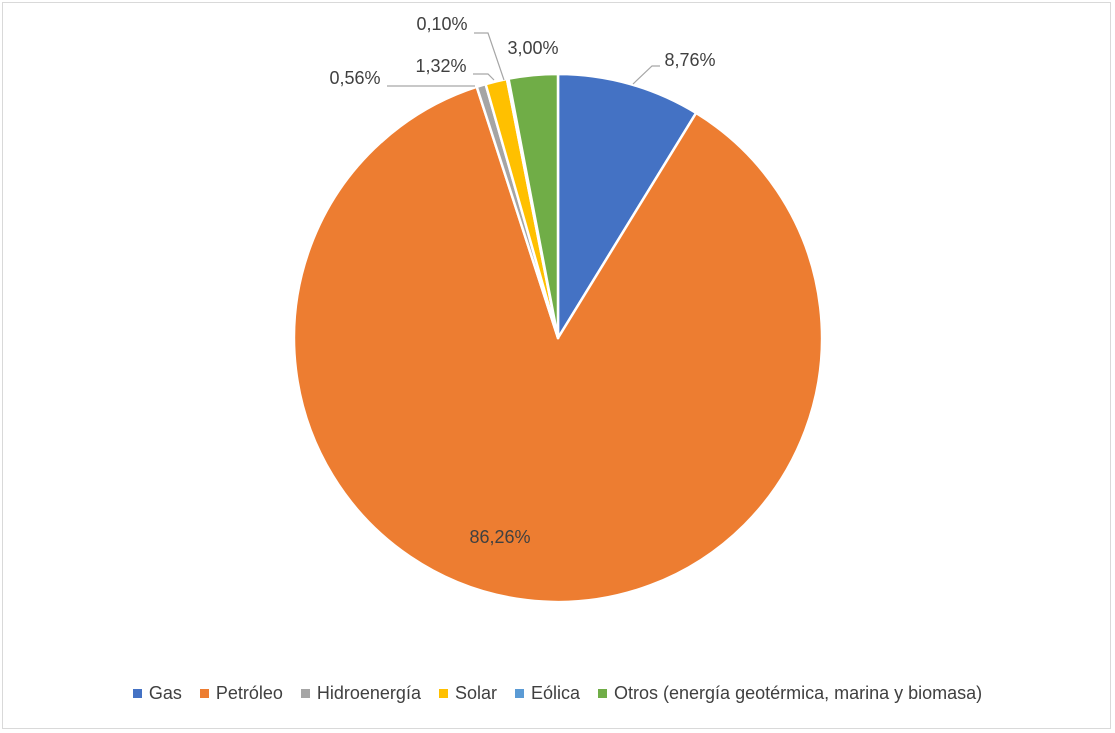  What do you see at coordinates (499, 537) in the screenshot?
I see `data-label-petroleo: 86,26%` at bounding box center [499, 537].